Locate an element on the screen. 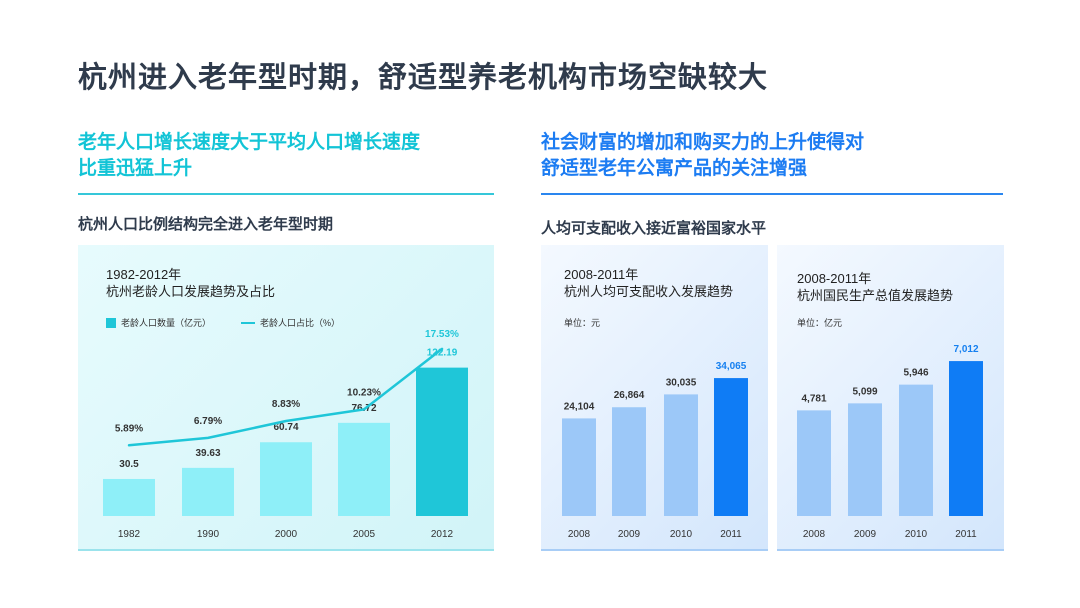  bar-income-2011 is located at coordinates (731, 447).